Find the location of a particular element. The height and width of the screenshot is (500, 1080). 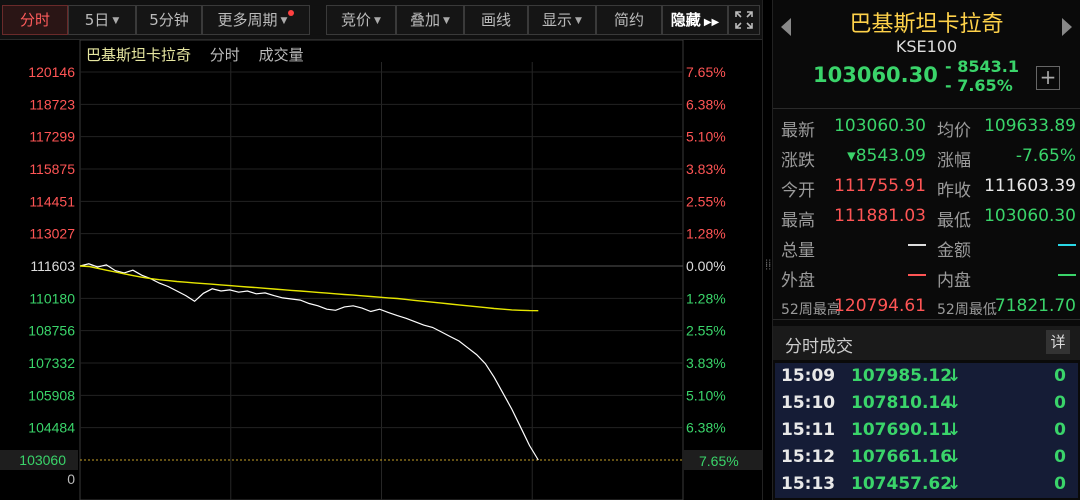

chart-title-name: 巴基斯坦卡拉奇 is located at coordinates (139, 55).